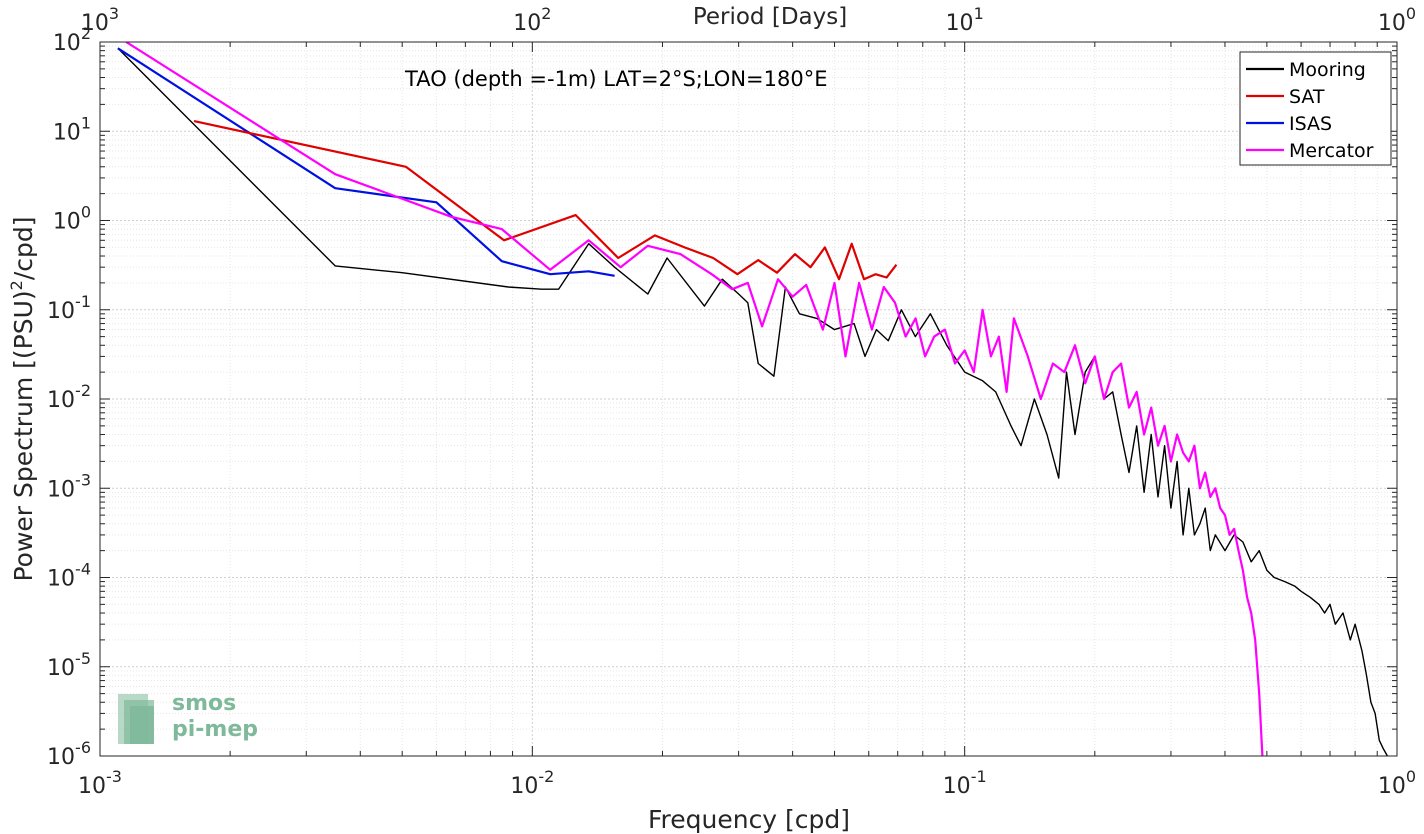 The image size is (1424, 834). Describe the element at coordinates (114, 776) in the screenshot. I see `x-tick-exponent: -3` at that location.